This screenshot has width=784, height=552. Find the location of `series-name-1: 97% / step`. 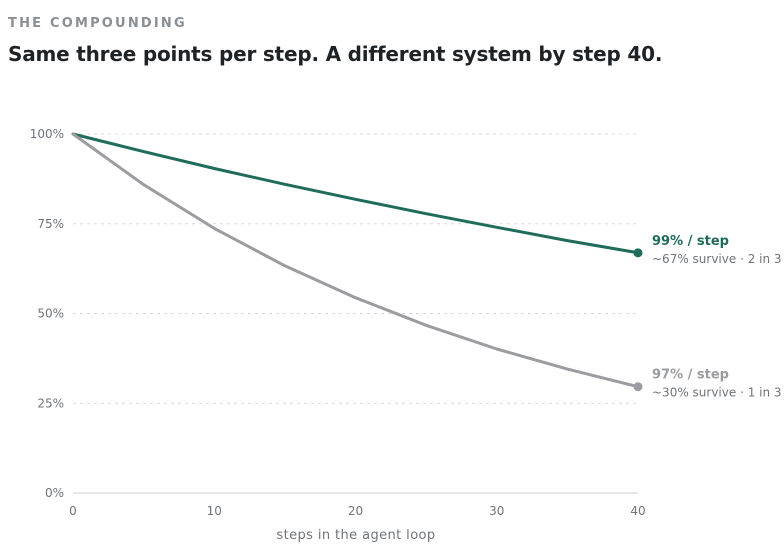

series-name-1: 97% / step is located at coordinates (690, 375).